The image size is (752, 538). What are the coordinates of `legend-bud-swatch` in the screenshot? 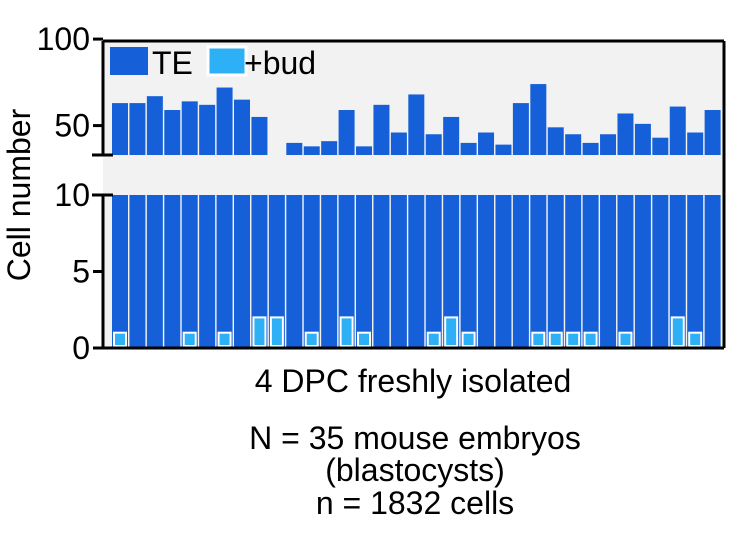 It's located at (227, 61).